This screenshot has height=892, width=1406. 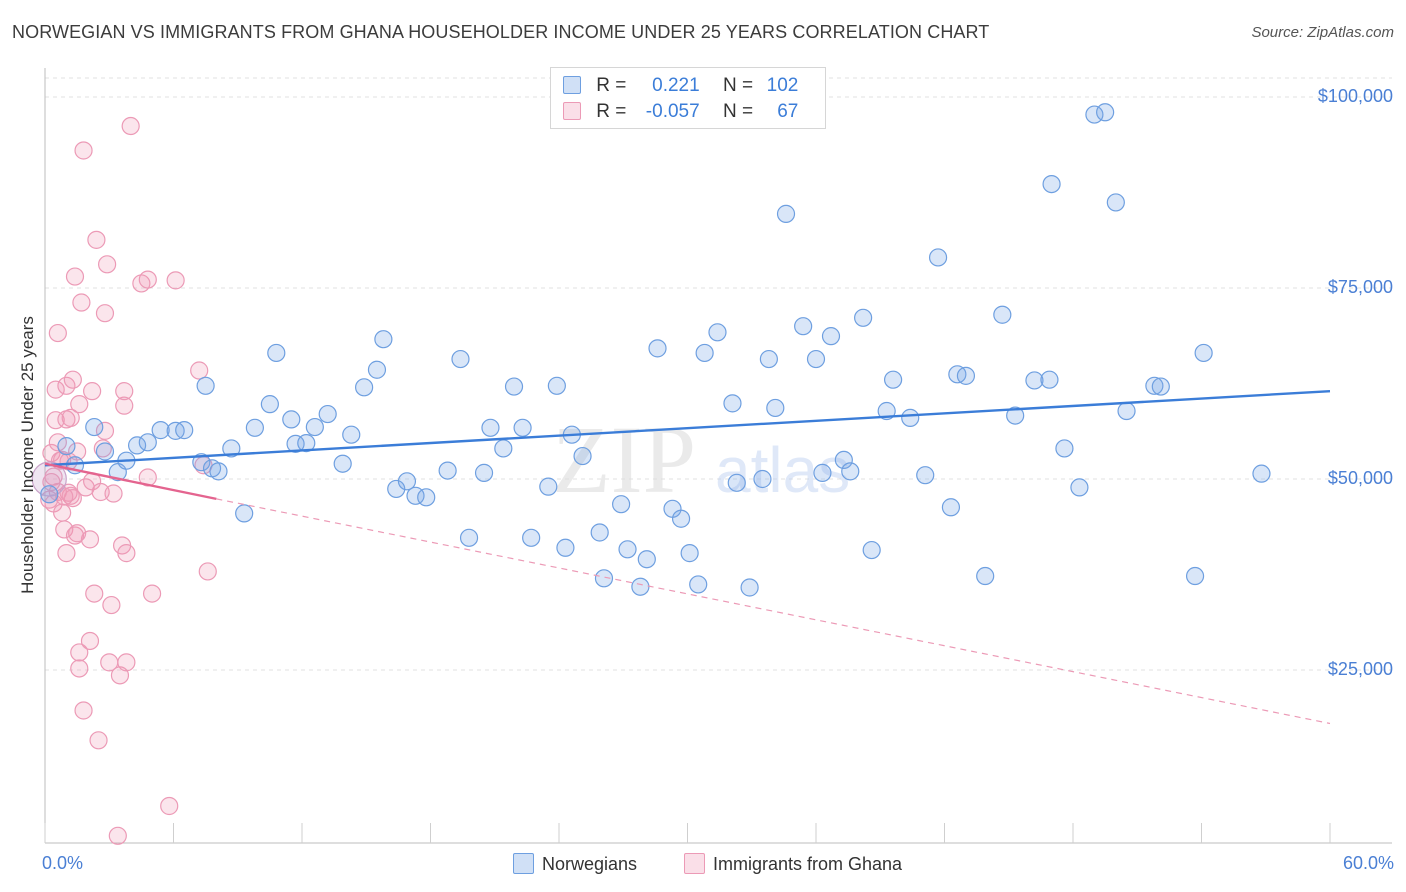 I want to click on cluster-point, so click(x=49, y=479).